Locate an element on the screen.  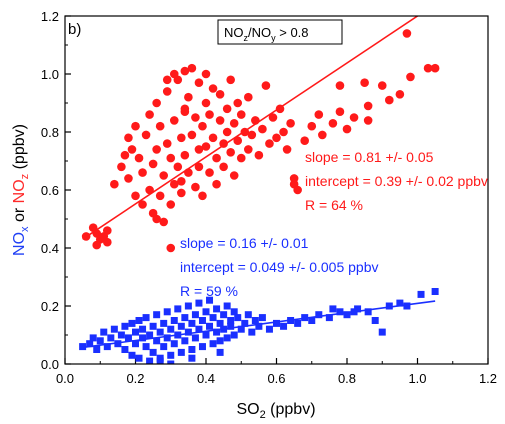
x-tick-label: 0.8 is located at coordinates (347, 378).